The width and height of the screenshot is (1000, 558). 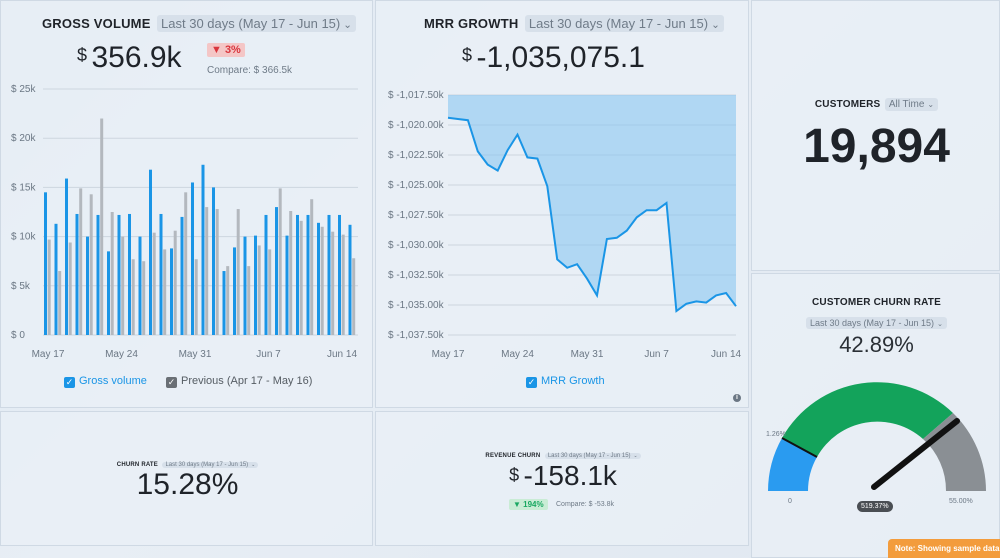 What do you see at coordinates (416, 125) in the screenshot?
I see `y-tick-label: $ -1,020.00k` at bounding box center [416, 125].